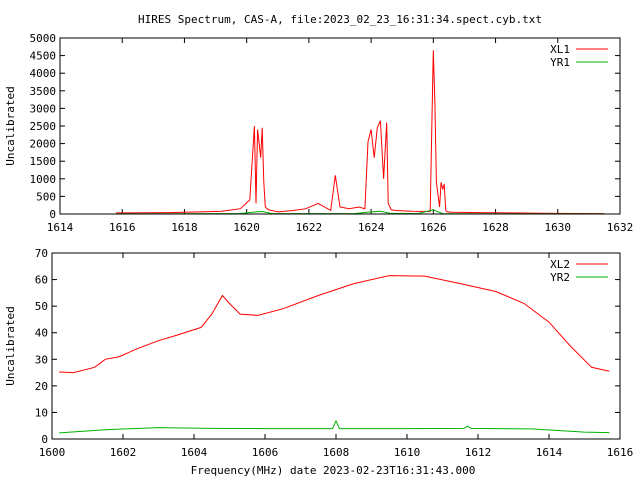 This screenshot has width=640, height=480. What do you see at coordinates (43, 56) in the screenshot?
I see `y-tick-label: 4500` at bounding box center [43, 56].